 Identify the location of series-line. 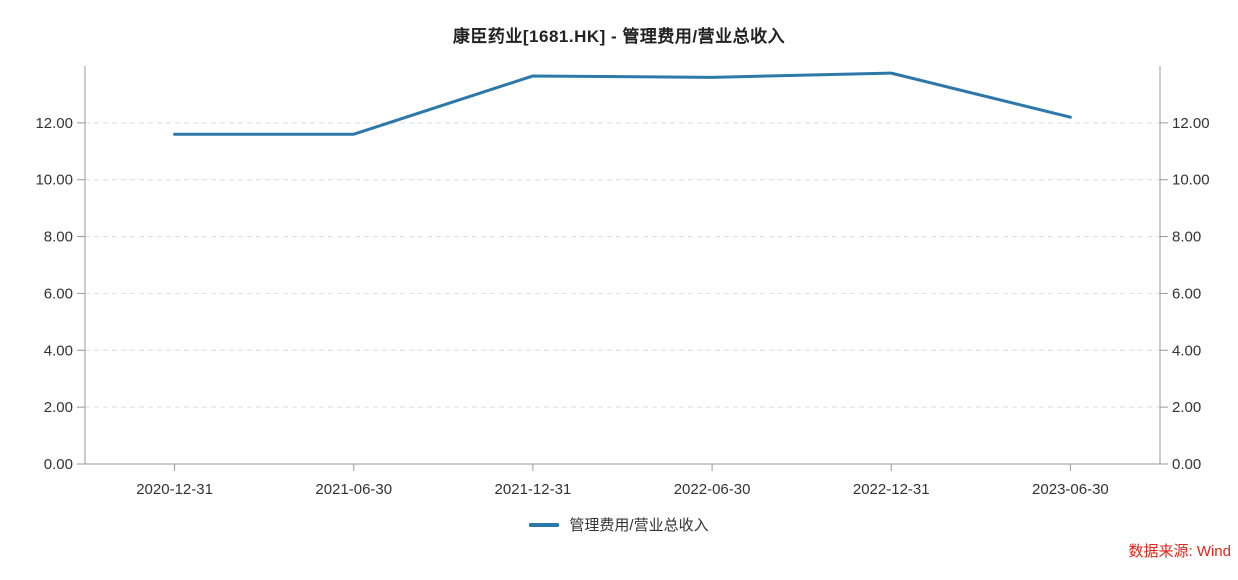
(622, 103).